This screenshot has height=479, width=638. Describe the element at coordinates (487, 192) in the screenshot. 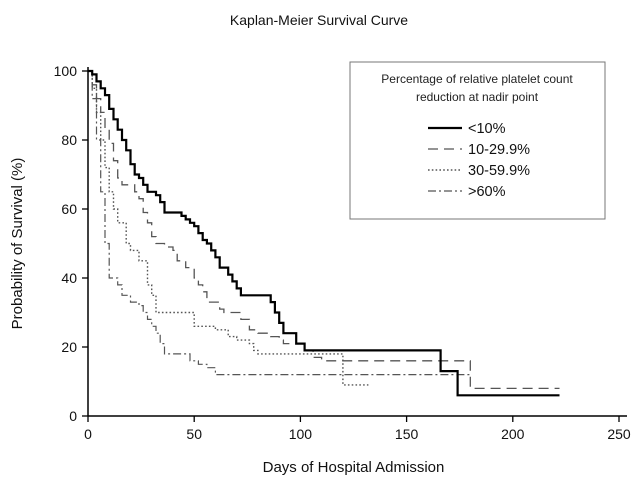

I see `legend-entry: >60%` at that location.